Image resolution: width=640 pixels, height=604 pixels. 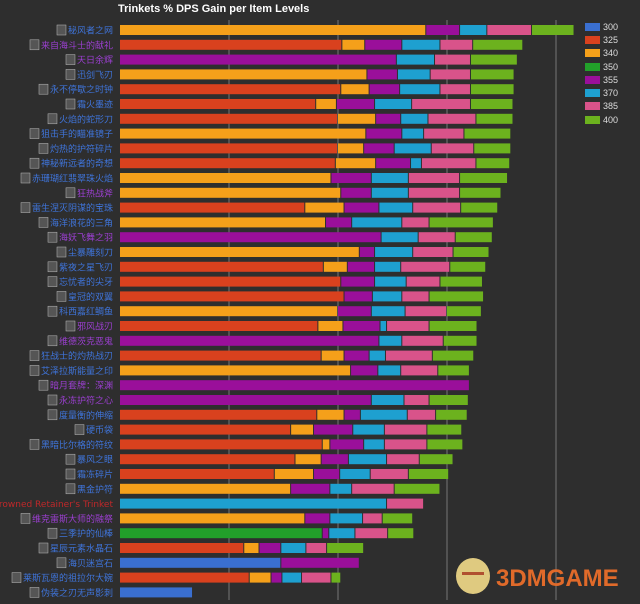 What do you see at coordinates (611, 79) in the screenshot?
I see `legend-label: 355` at bounding box center [611, 79].